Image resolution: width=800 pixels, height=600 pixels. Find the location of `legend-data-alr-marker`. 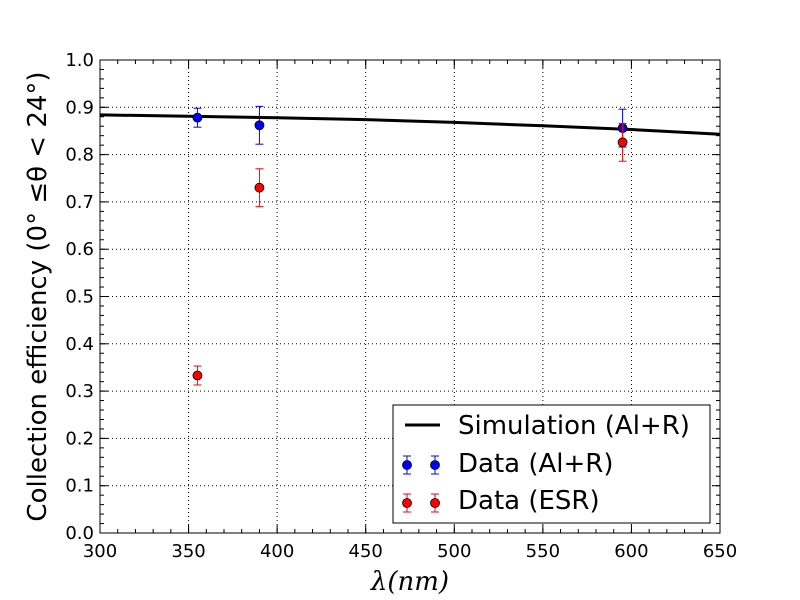

legend-data-alr-marker is located at coordinates (421, 465).